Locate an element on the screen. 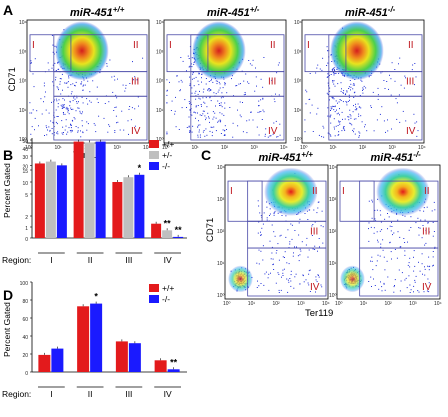 This screenshot has height=417, width=448. y-axis-label: CD71 is located at coordinates (12, 79).